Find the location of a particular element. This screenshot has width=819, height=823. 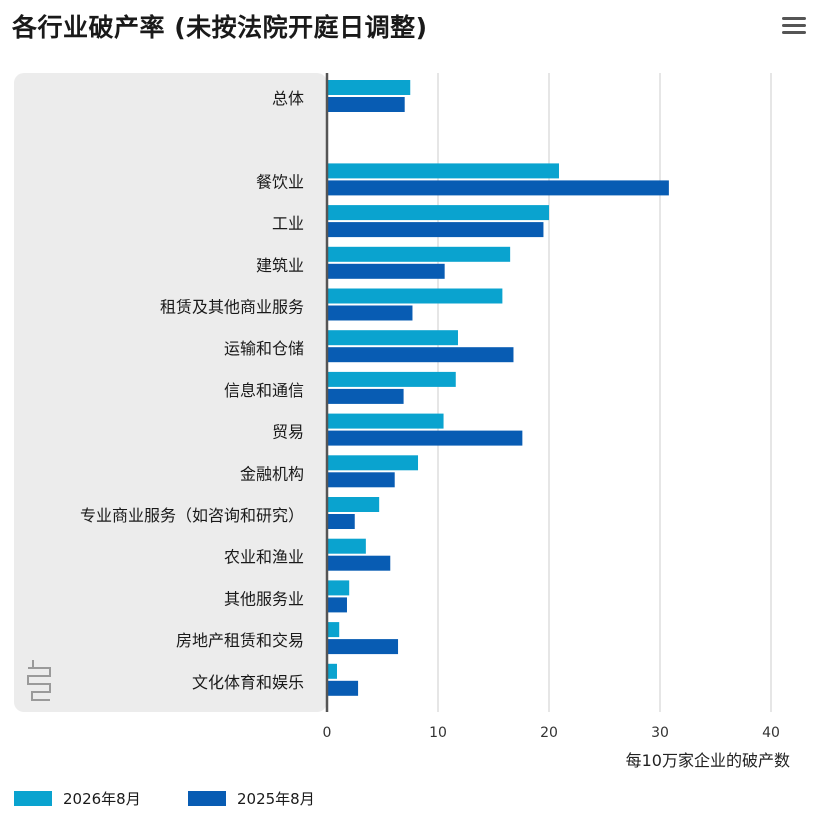

category-label: 总体 is located at coordinates (288, 98).